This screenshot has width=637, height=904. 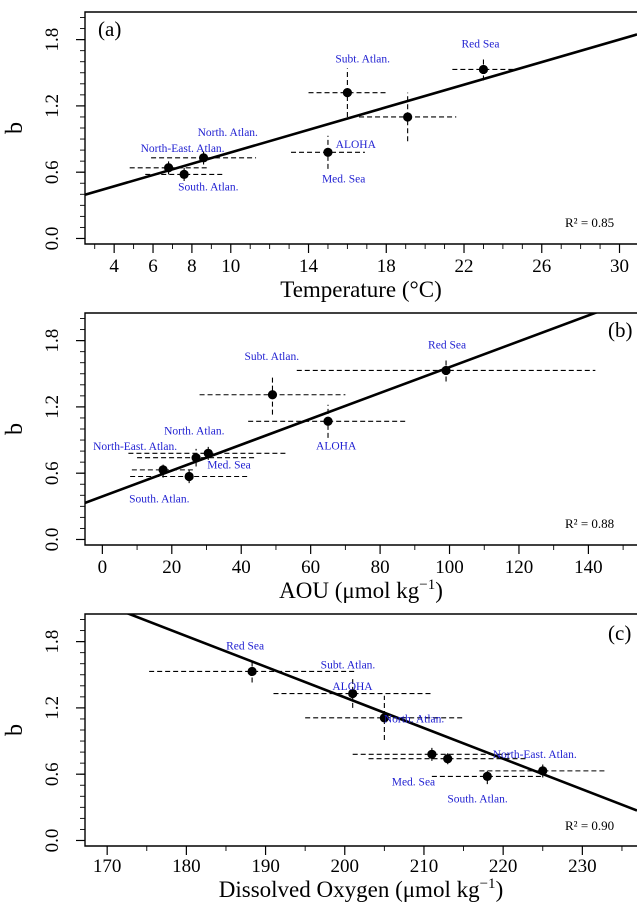 What do you see at coordinates (589, 523) in the screenshot?
I see `r-squared-label: R² = 0.88` at bounding box center [589, 523].